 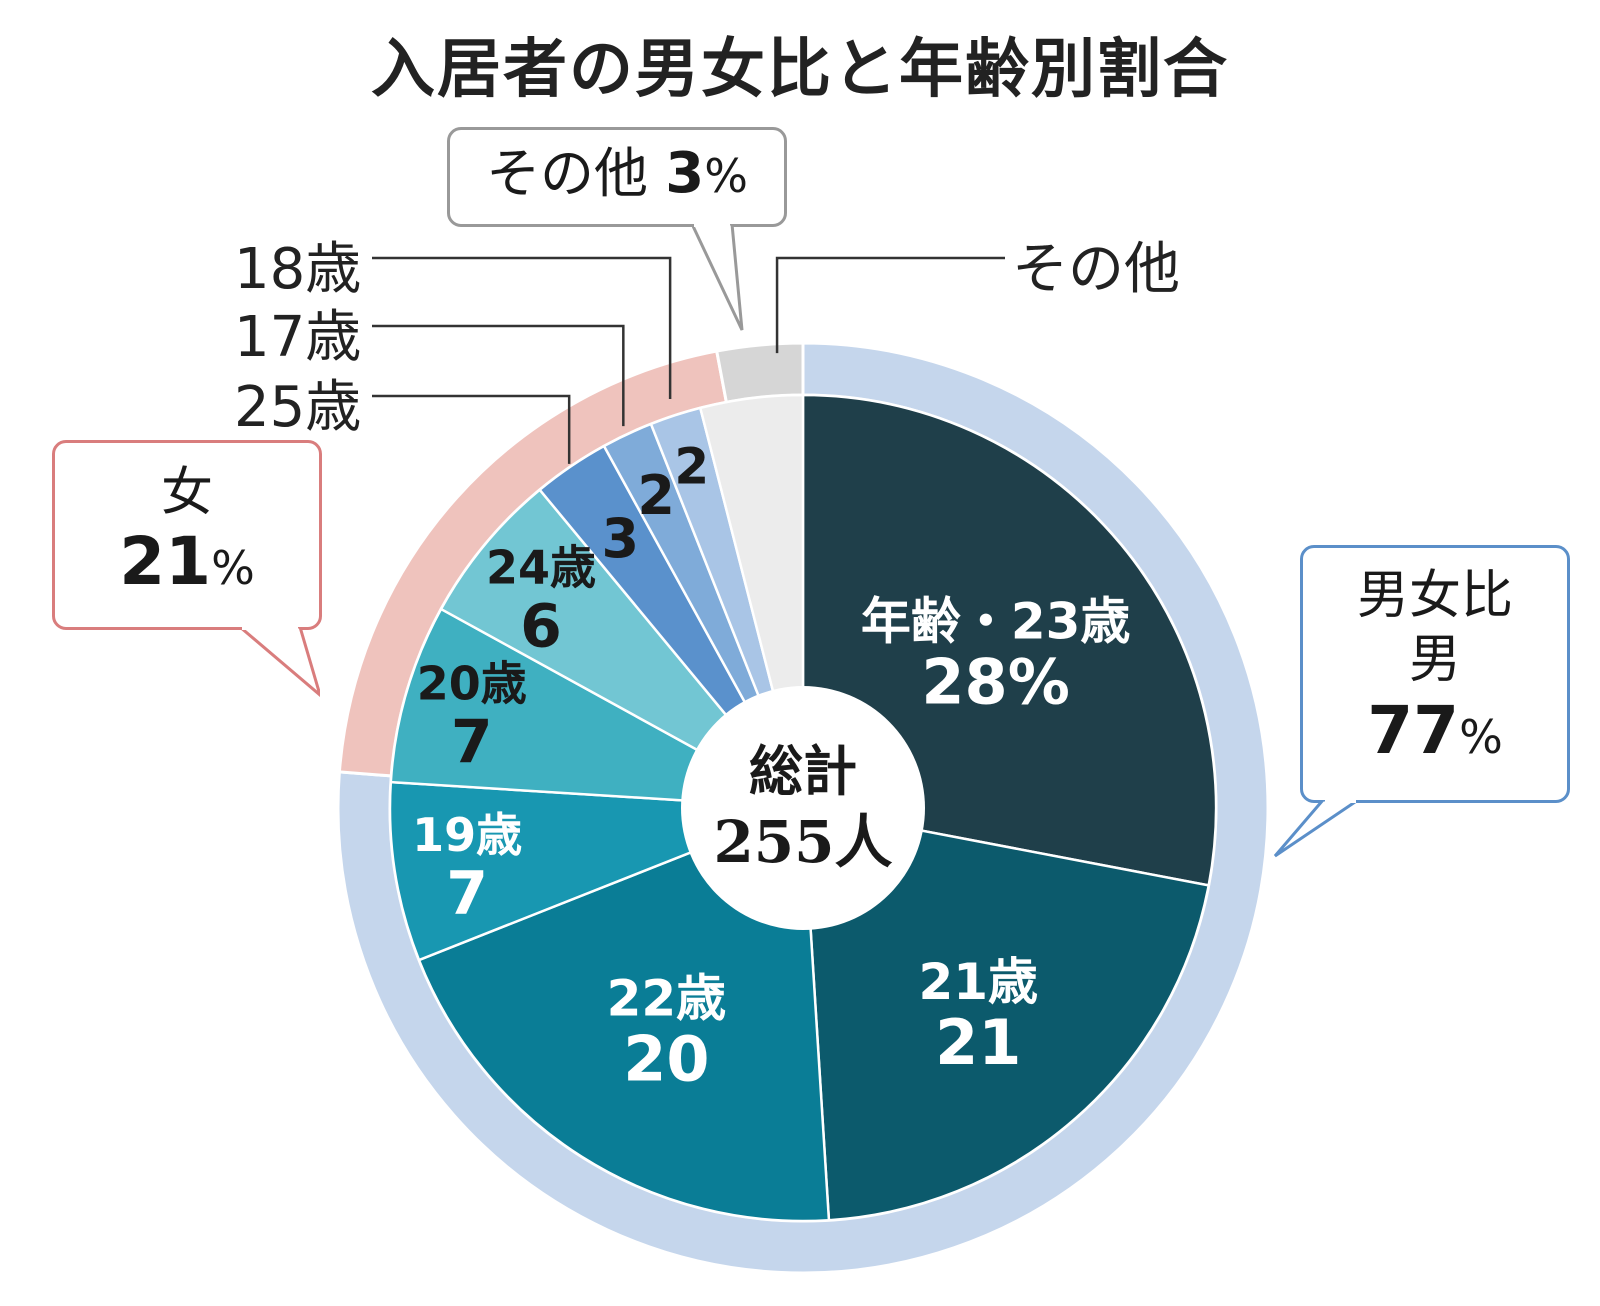 I want to click on leader-label-age25: 25歳, so click(x=298, y=407).